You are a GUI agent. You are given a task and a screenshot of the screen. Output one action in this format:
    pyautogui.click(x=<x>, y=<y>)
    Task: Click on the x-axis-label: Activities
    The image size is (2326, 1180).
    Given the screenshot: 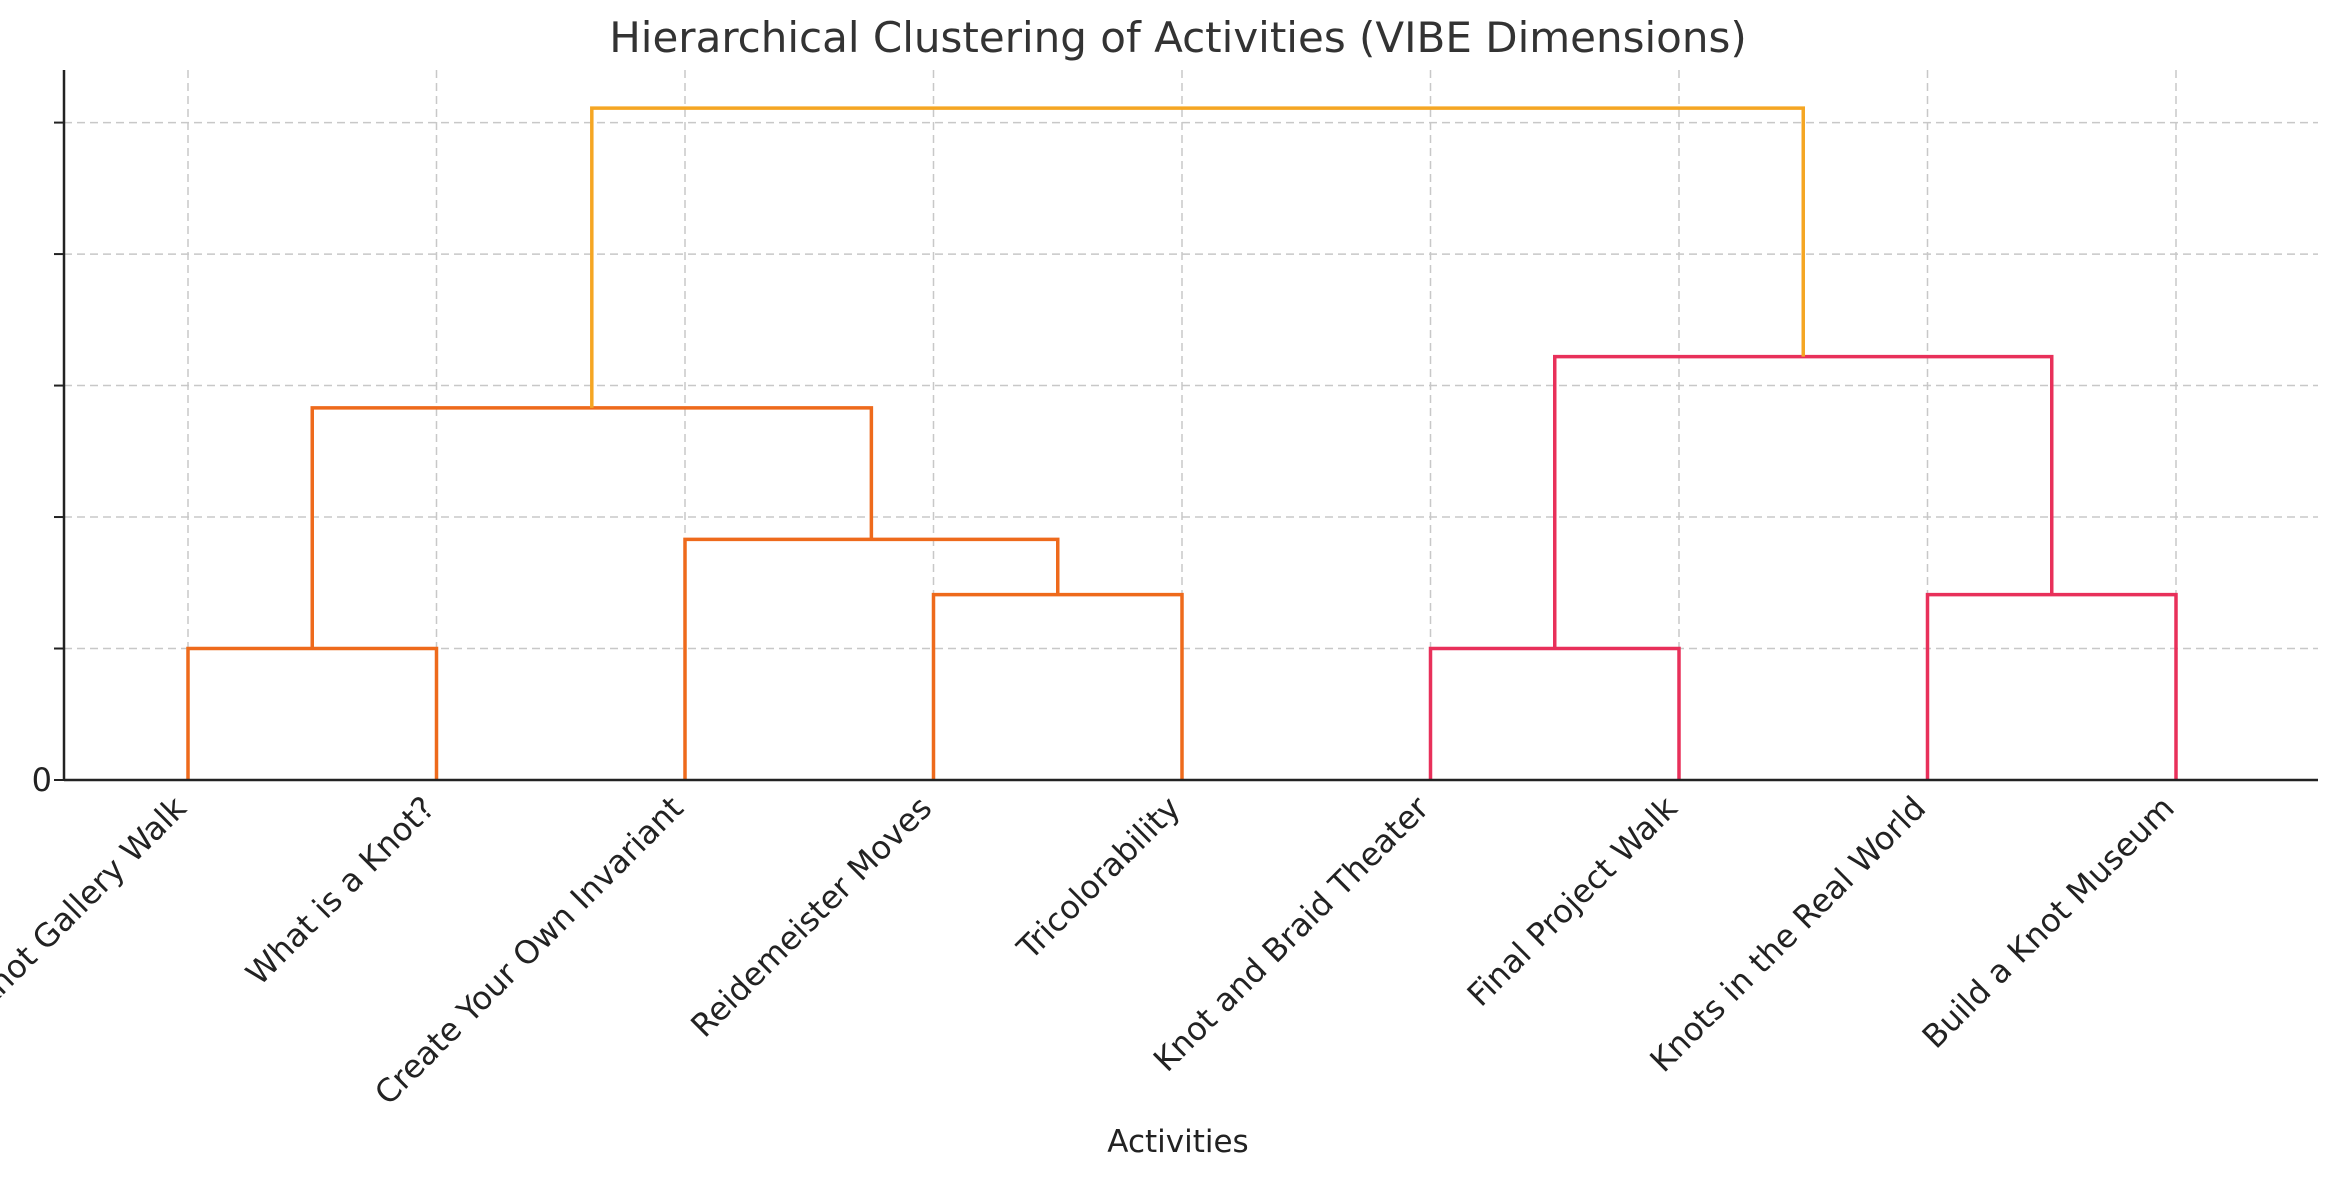 What is the action you would take?
    pyautogui.click(x=1177, y=1142)
    